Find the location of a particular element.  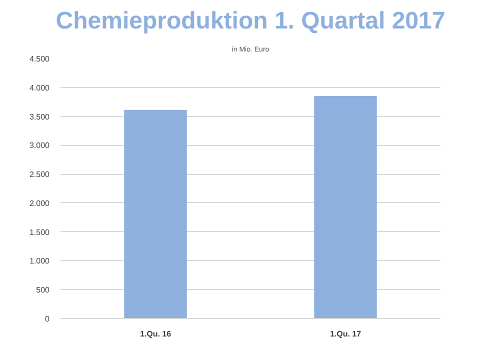

y-tick-label: 3.000 is located at coordinates (39, 145).